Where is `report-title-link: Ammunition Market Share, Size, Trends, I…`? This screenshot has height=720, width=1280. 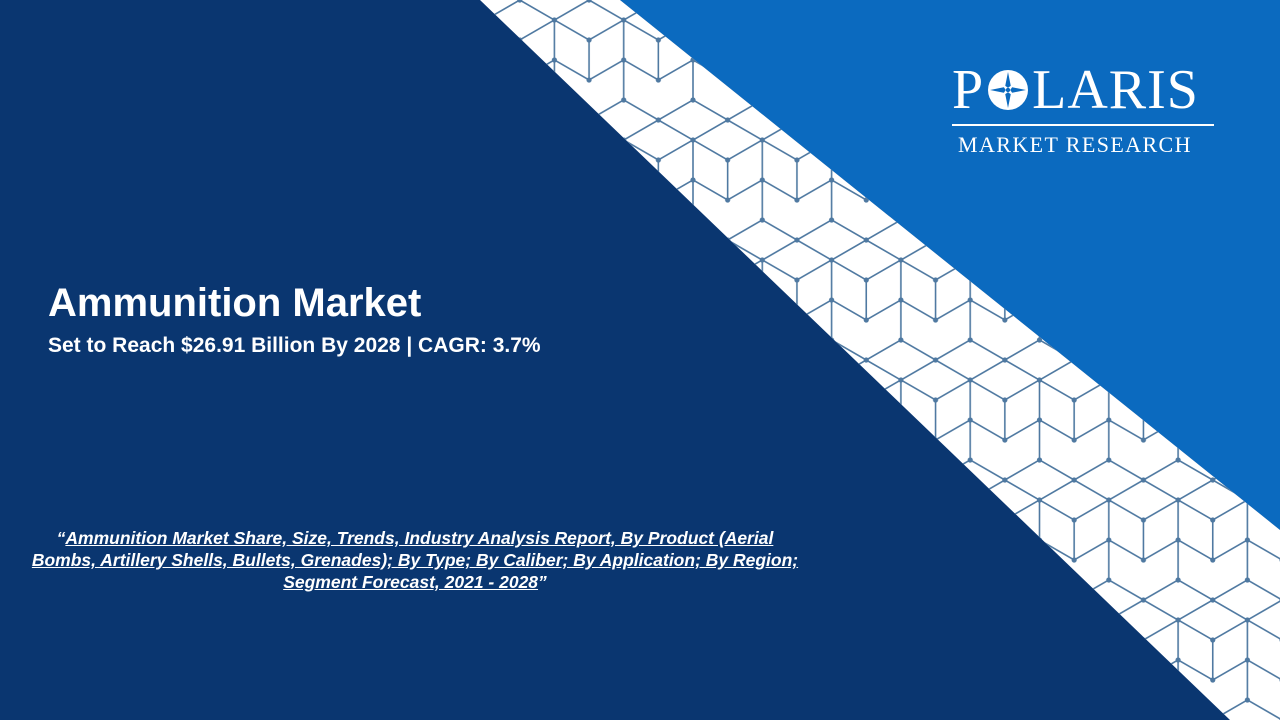 report-title-link: Ammunition Market Share, Size, Trends, I… is located at coordinates (415, 560).